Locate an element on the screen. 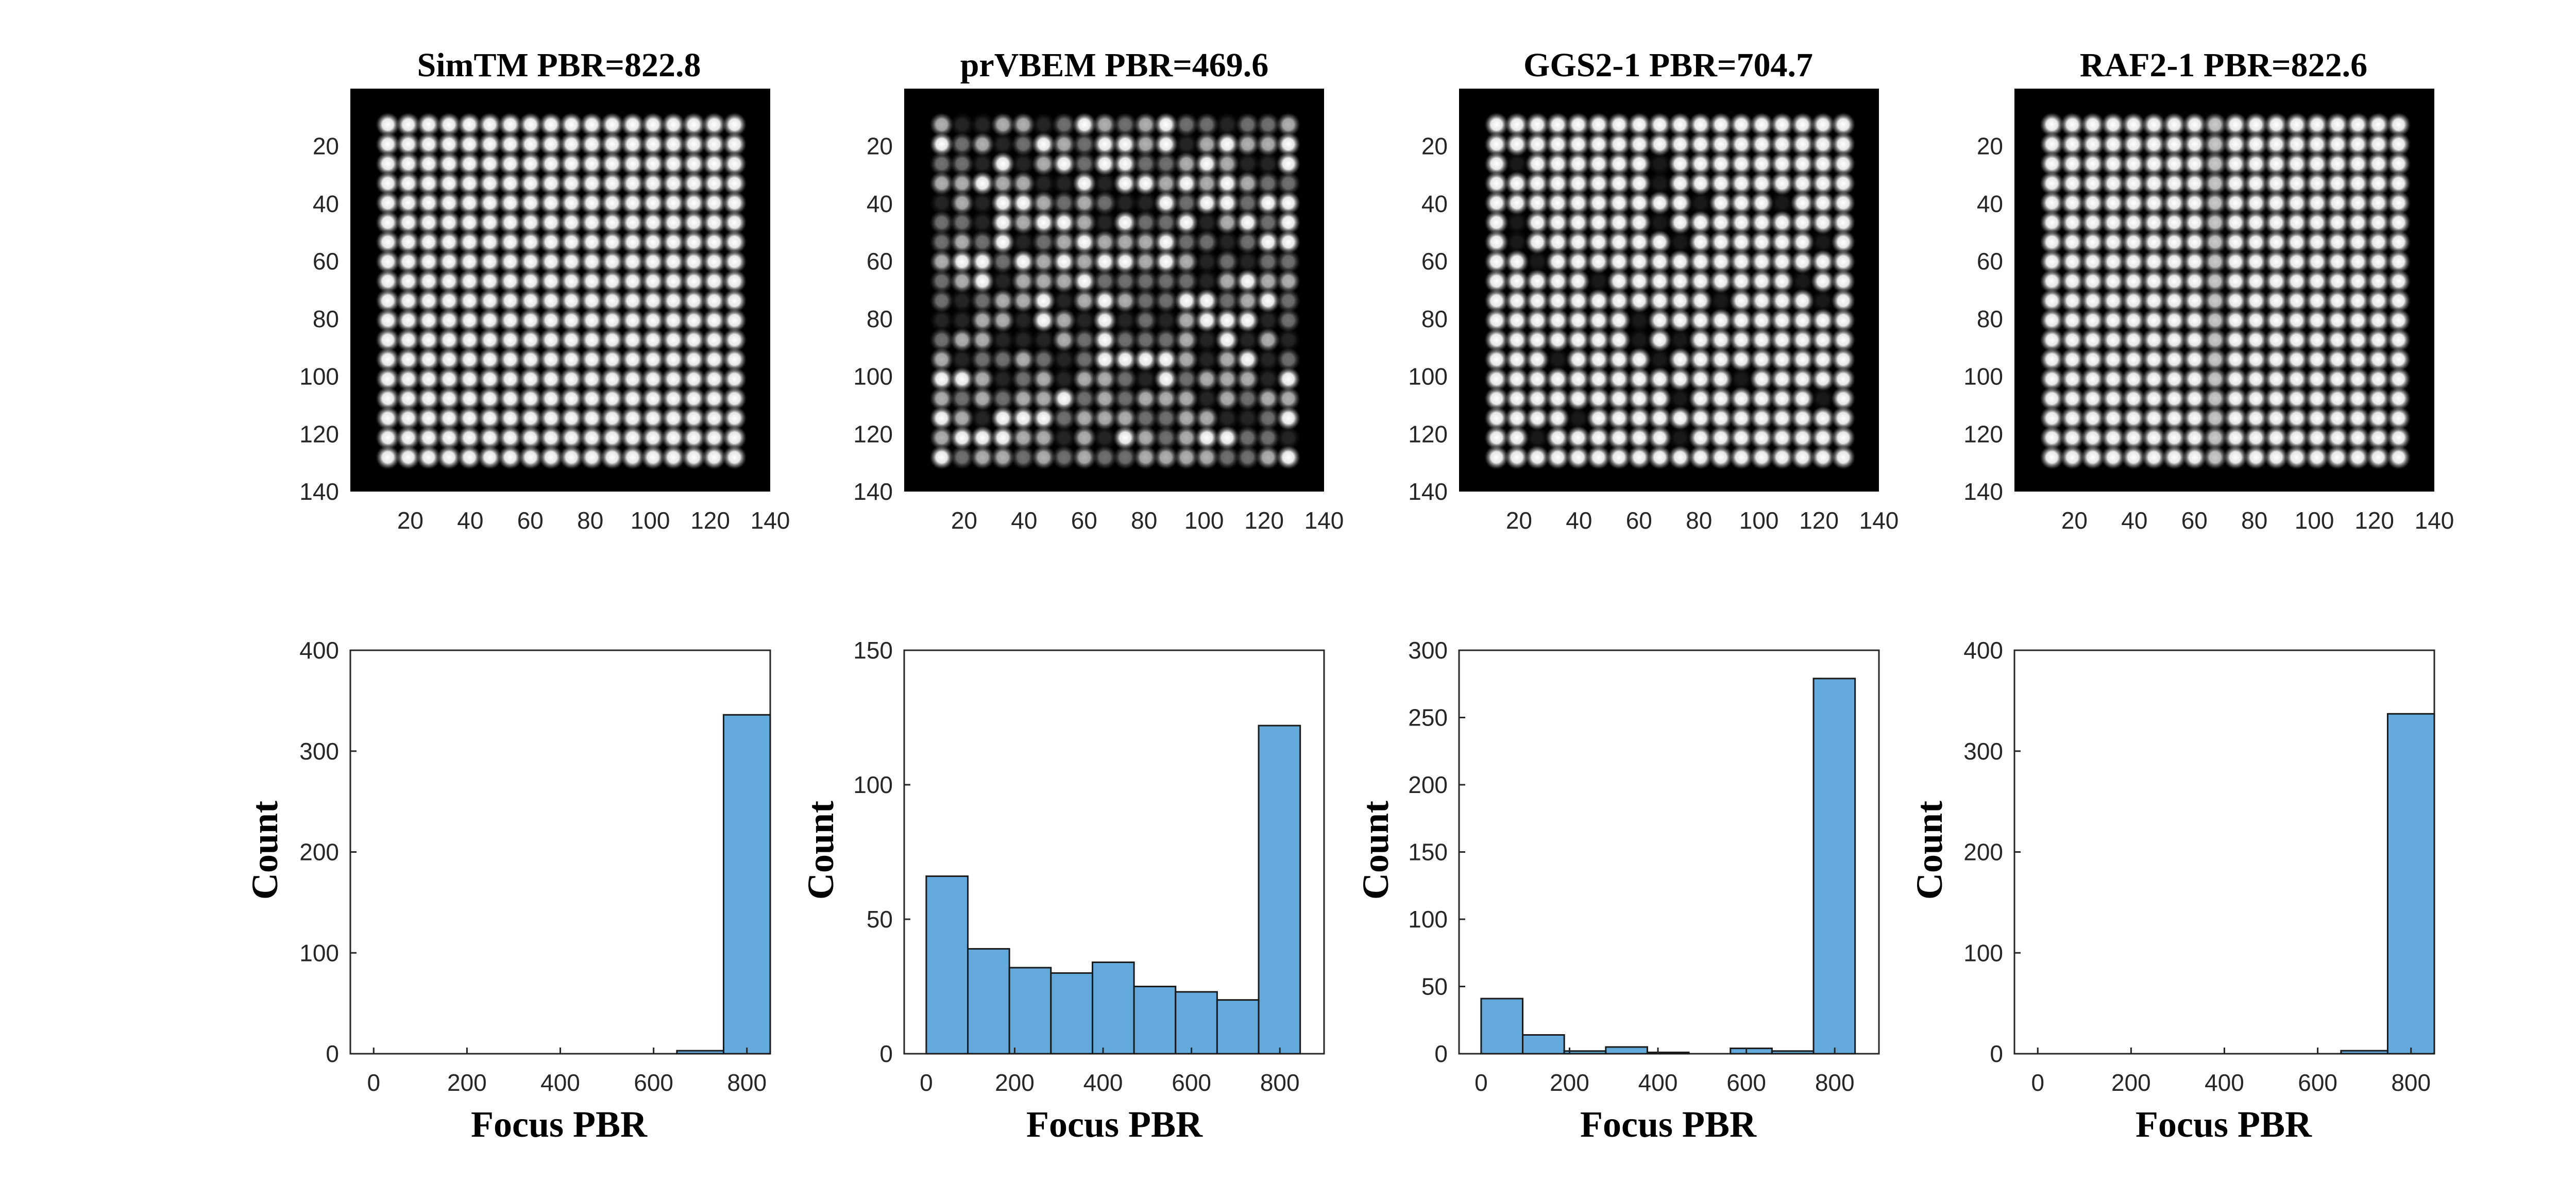  y-tick-label: 200 is located at coordinates (319, 852).